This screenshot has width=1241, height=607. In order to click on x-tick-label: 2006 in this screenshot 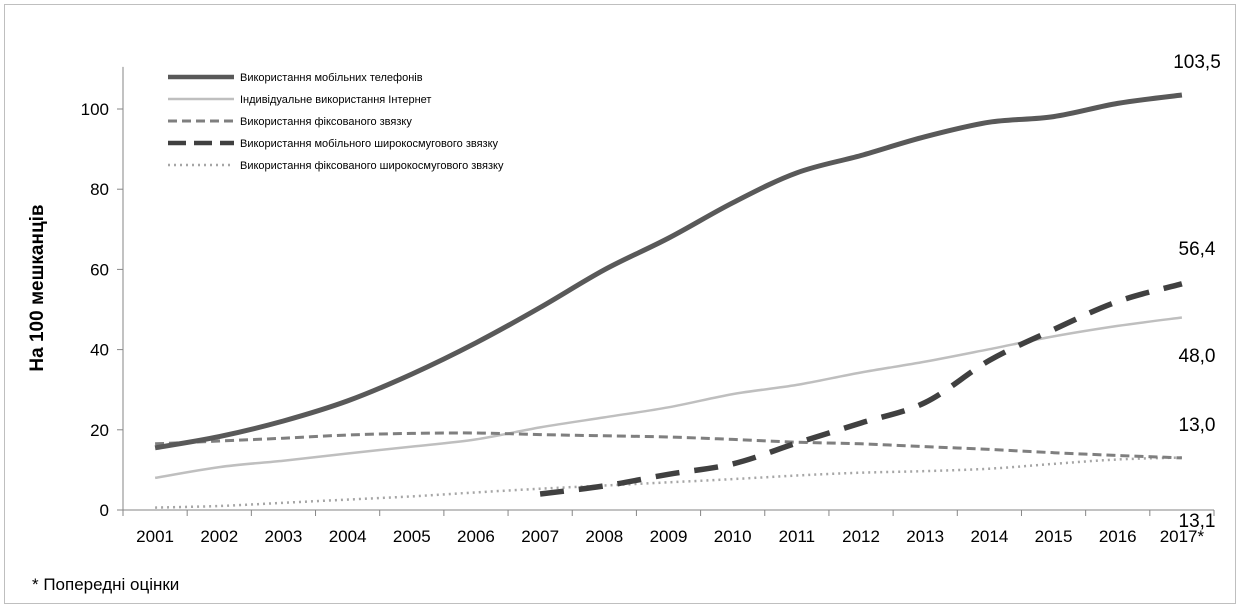, I will do `click(476, 536)`.